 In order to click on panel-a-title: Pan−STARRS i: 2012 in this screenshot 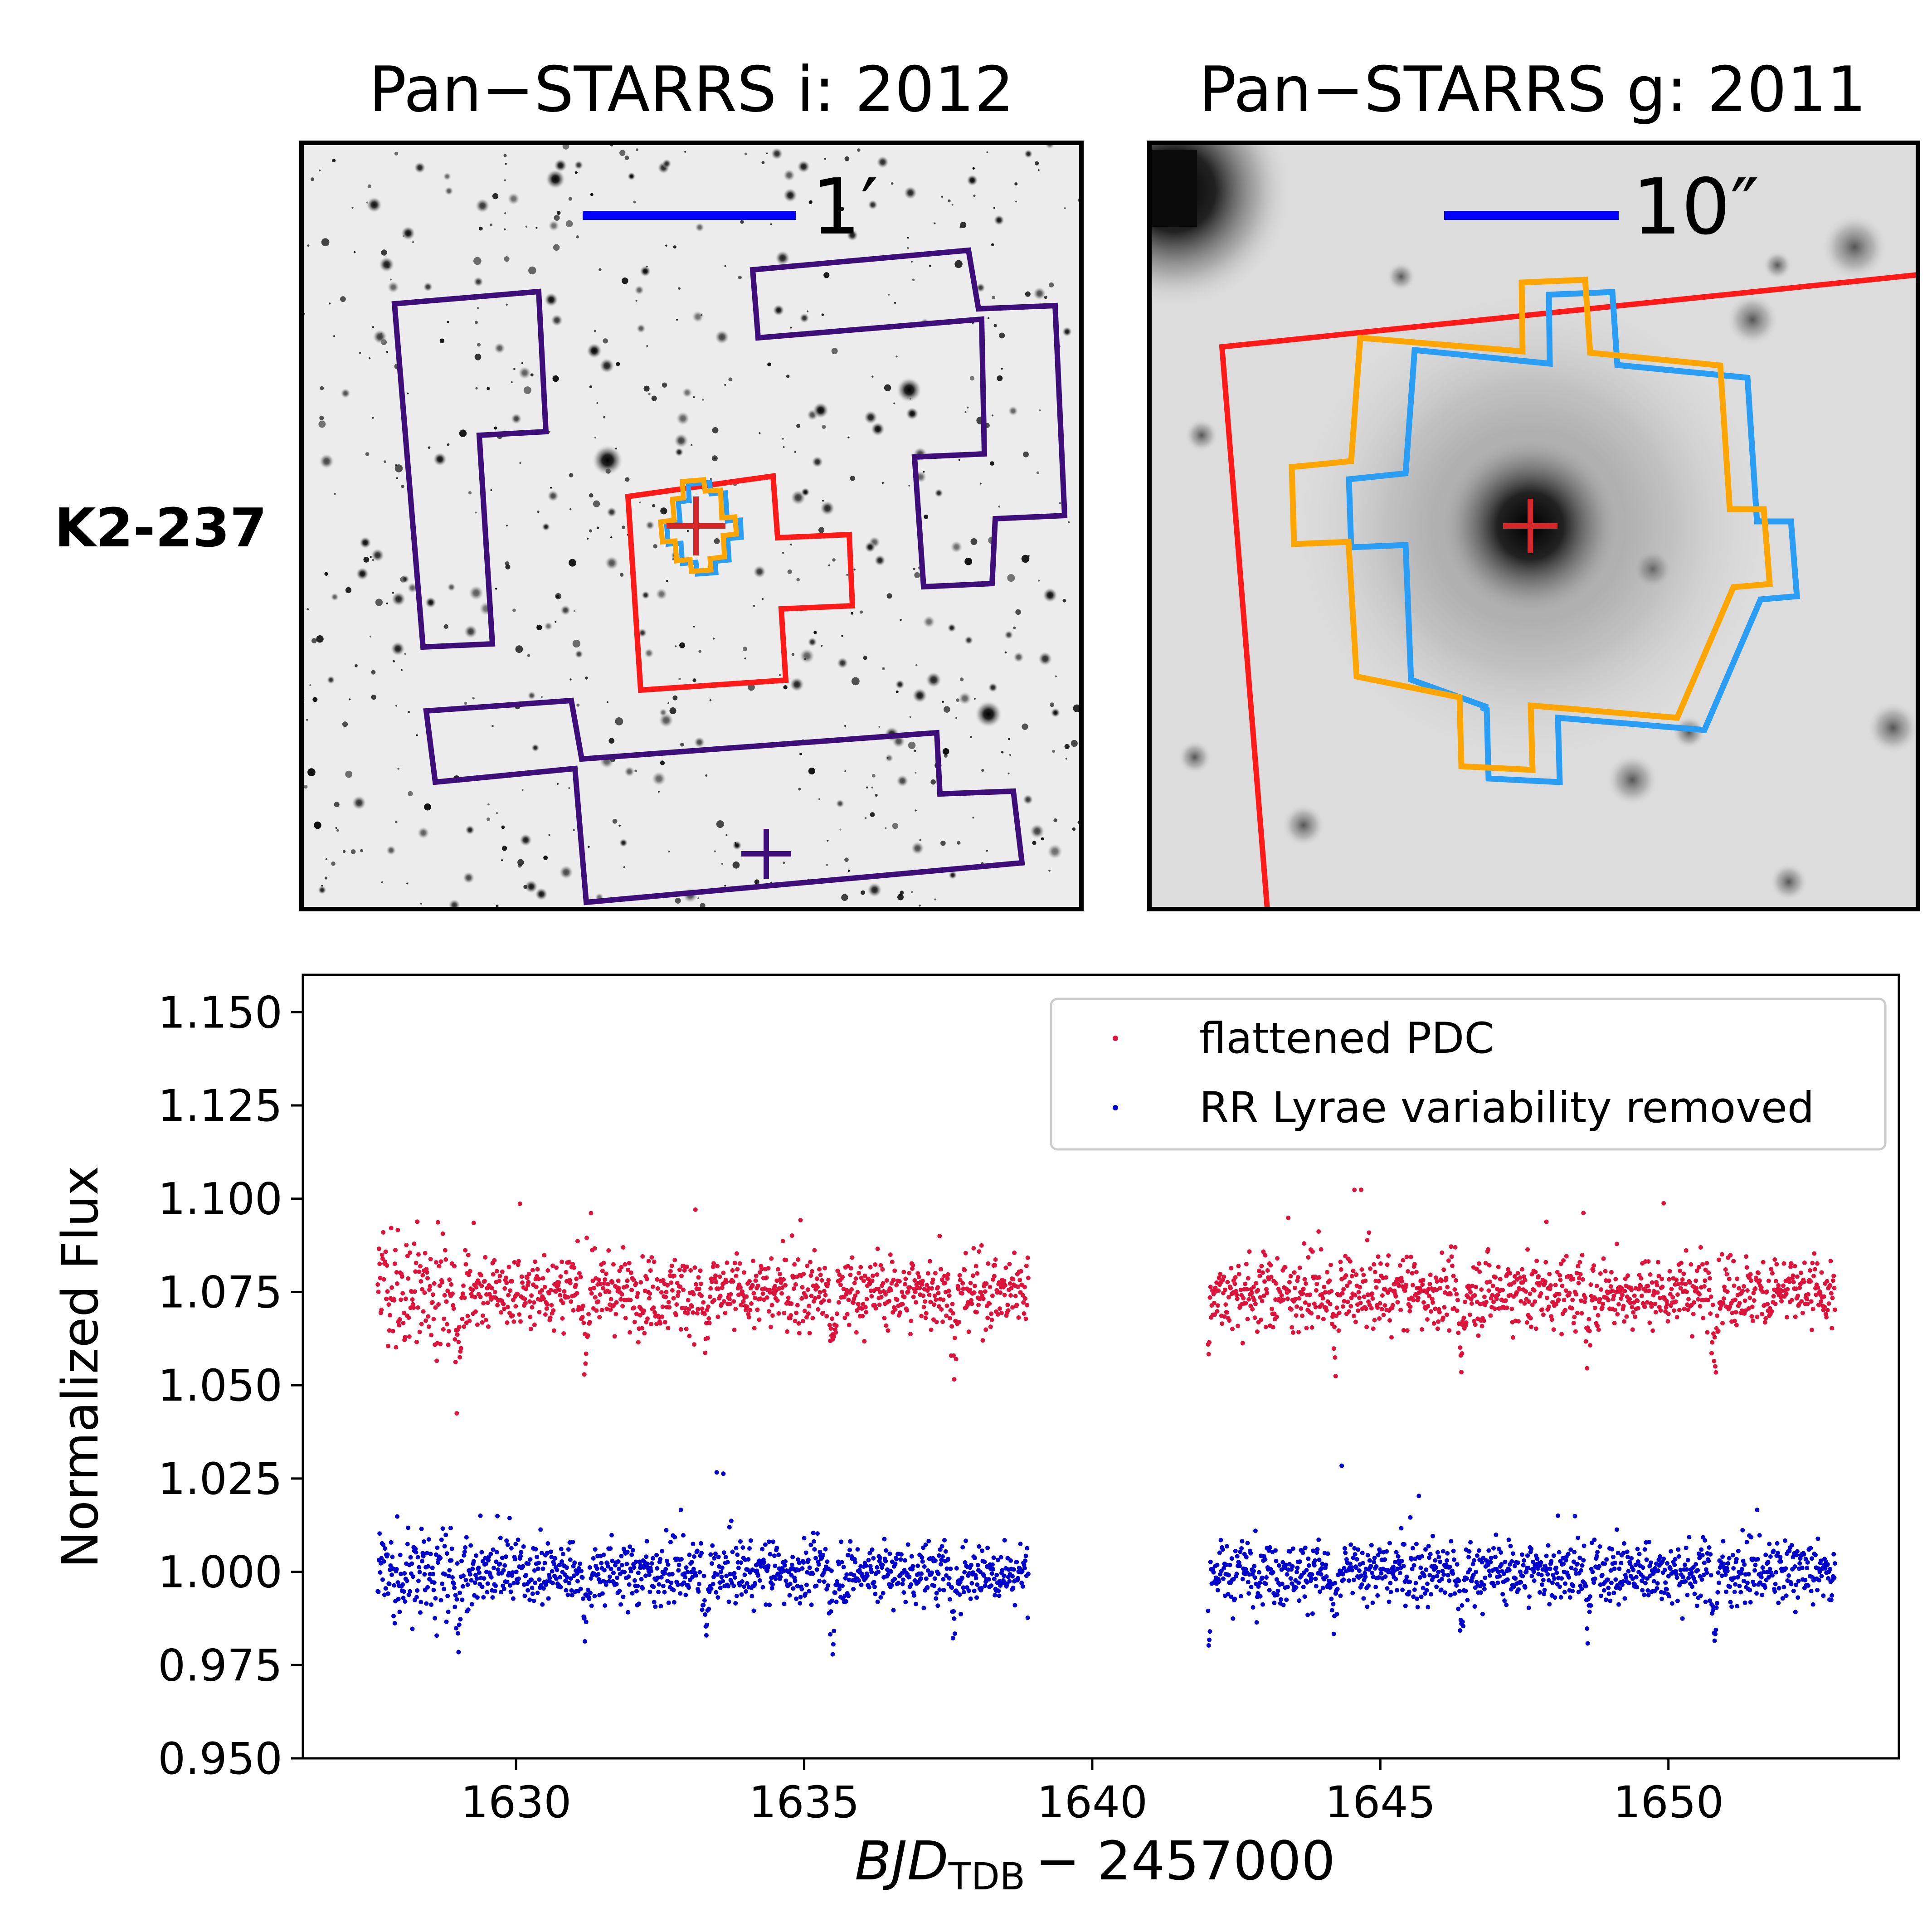, I will do `click(691, 90)`.